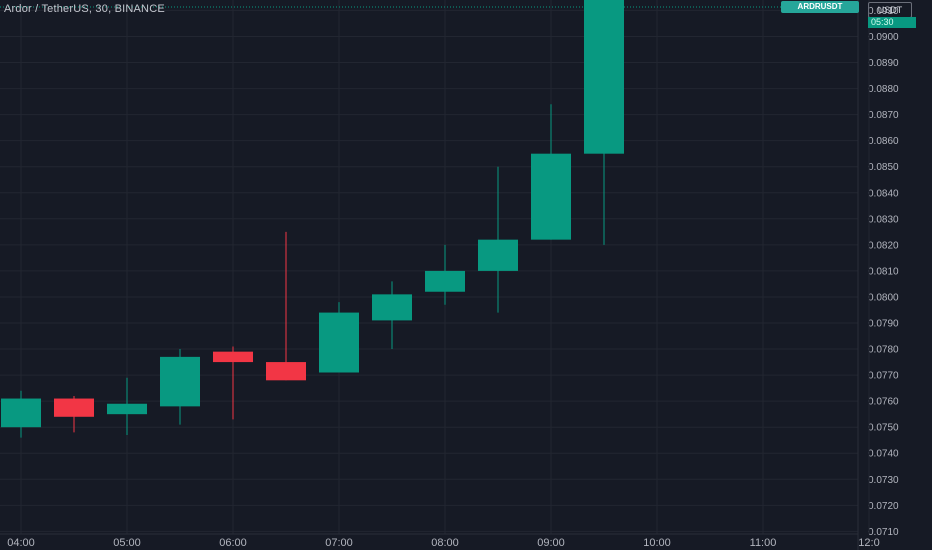 This screenshot has width=932, height=550. What do you see at coordinates (84, 9) in the screenshot?
I see `chart-title: Ardor / TetherUS, 30, BINANCE` at bounding box center [84, 9].